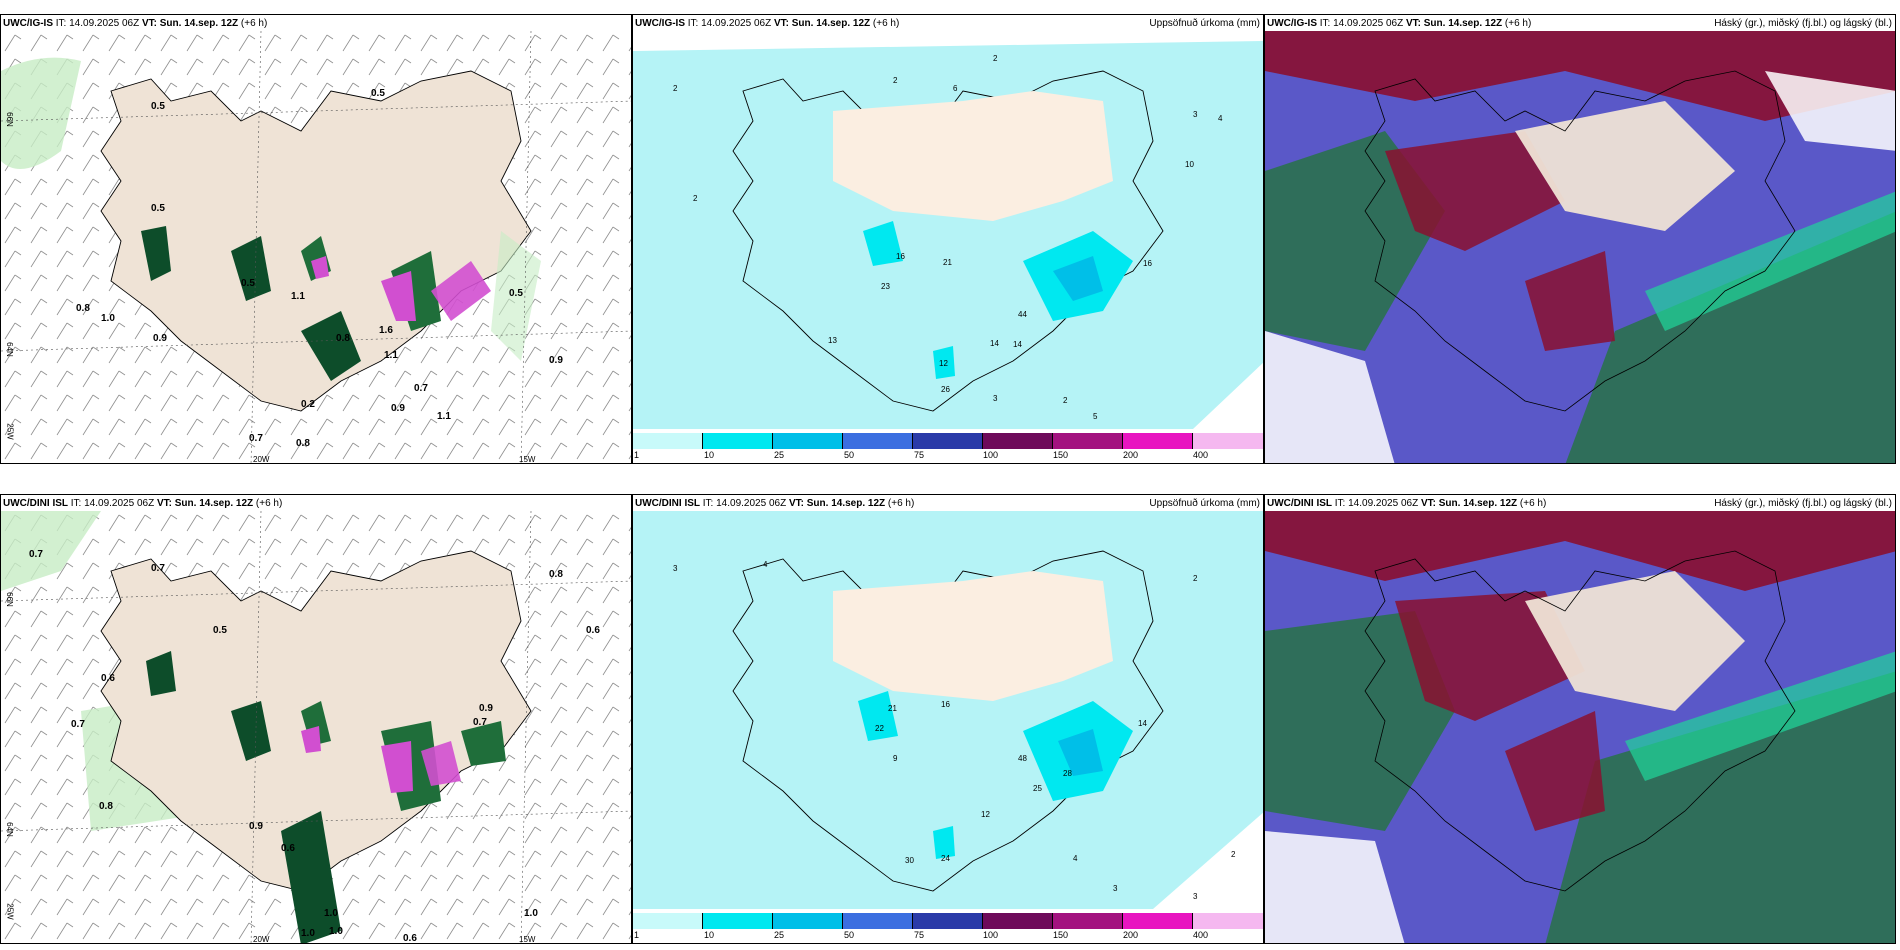 Image resolution: width=1900 pixels, height=950 pixels. I want to click on lon-label: 15W, so click(527, 459).